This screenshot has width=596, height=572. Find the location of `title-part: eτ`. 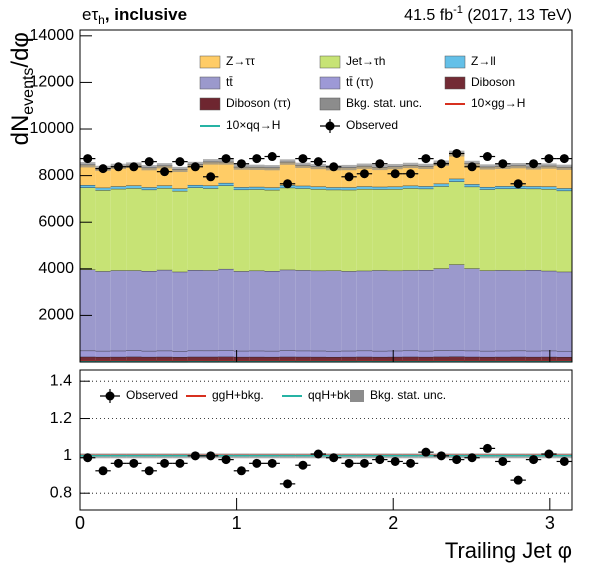

title-part: eτ is located at coordinates (90, 14).